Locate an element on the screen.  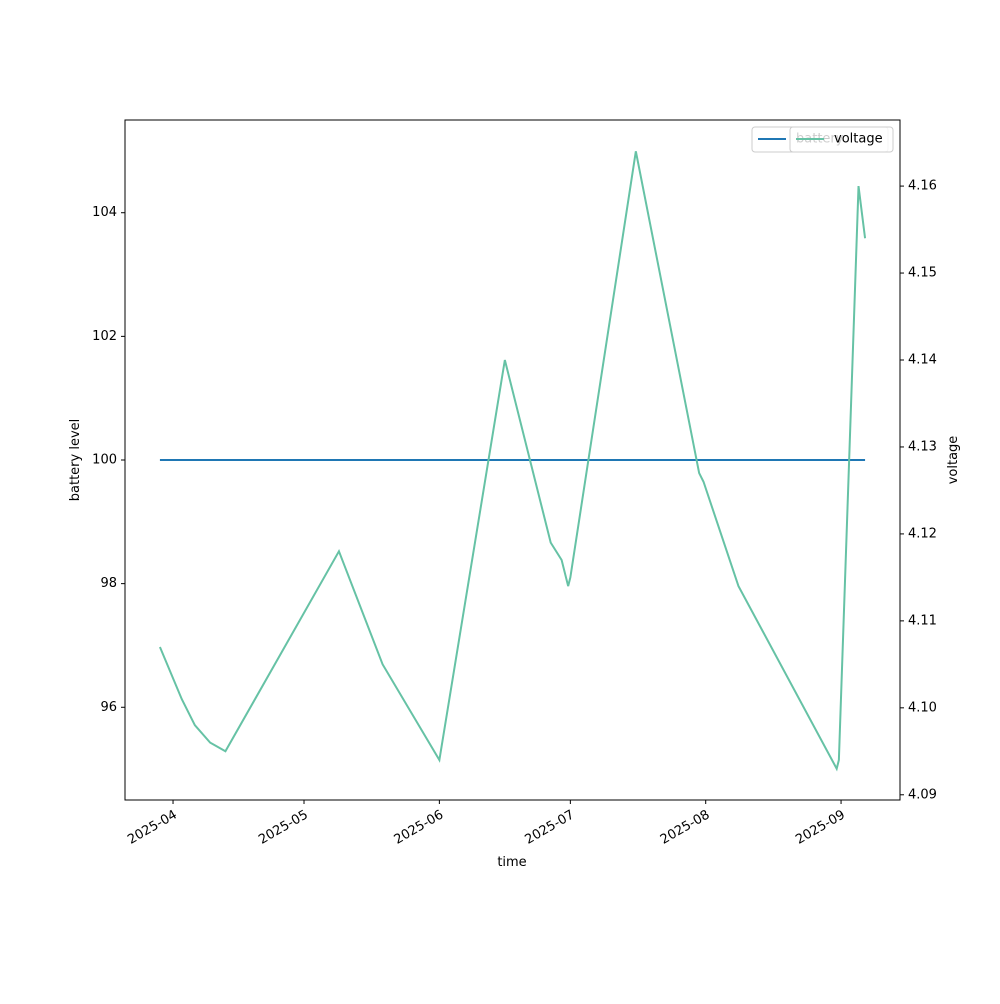
y2-tick-label: 4.16 is located at coordinates (922, 186).